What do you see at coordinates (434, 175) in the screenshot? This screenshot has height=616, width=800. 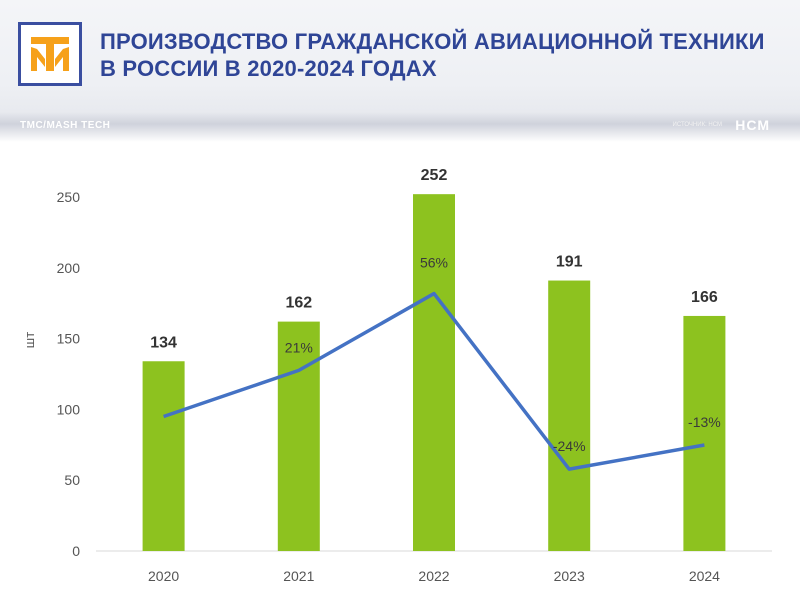 I see `bar-value-label: 252` at bounding box center [434, 175].